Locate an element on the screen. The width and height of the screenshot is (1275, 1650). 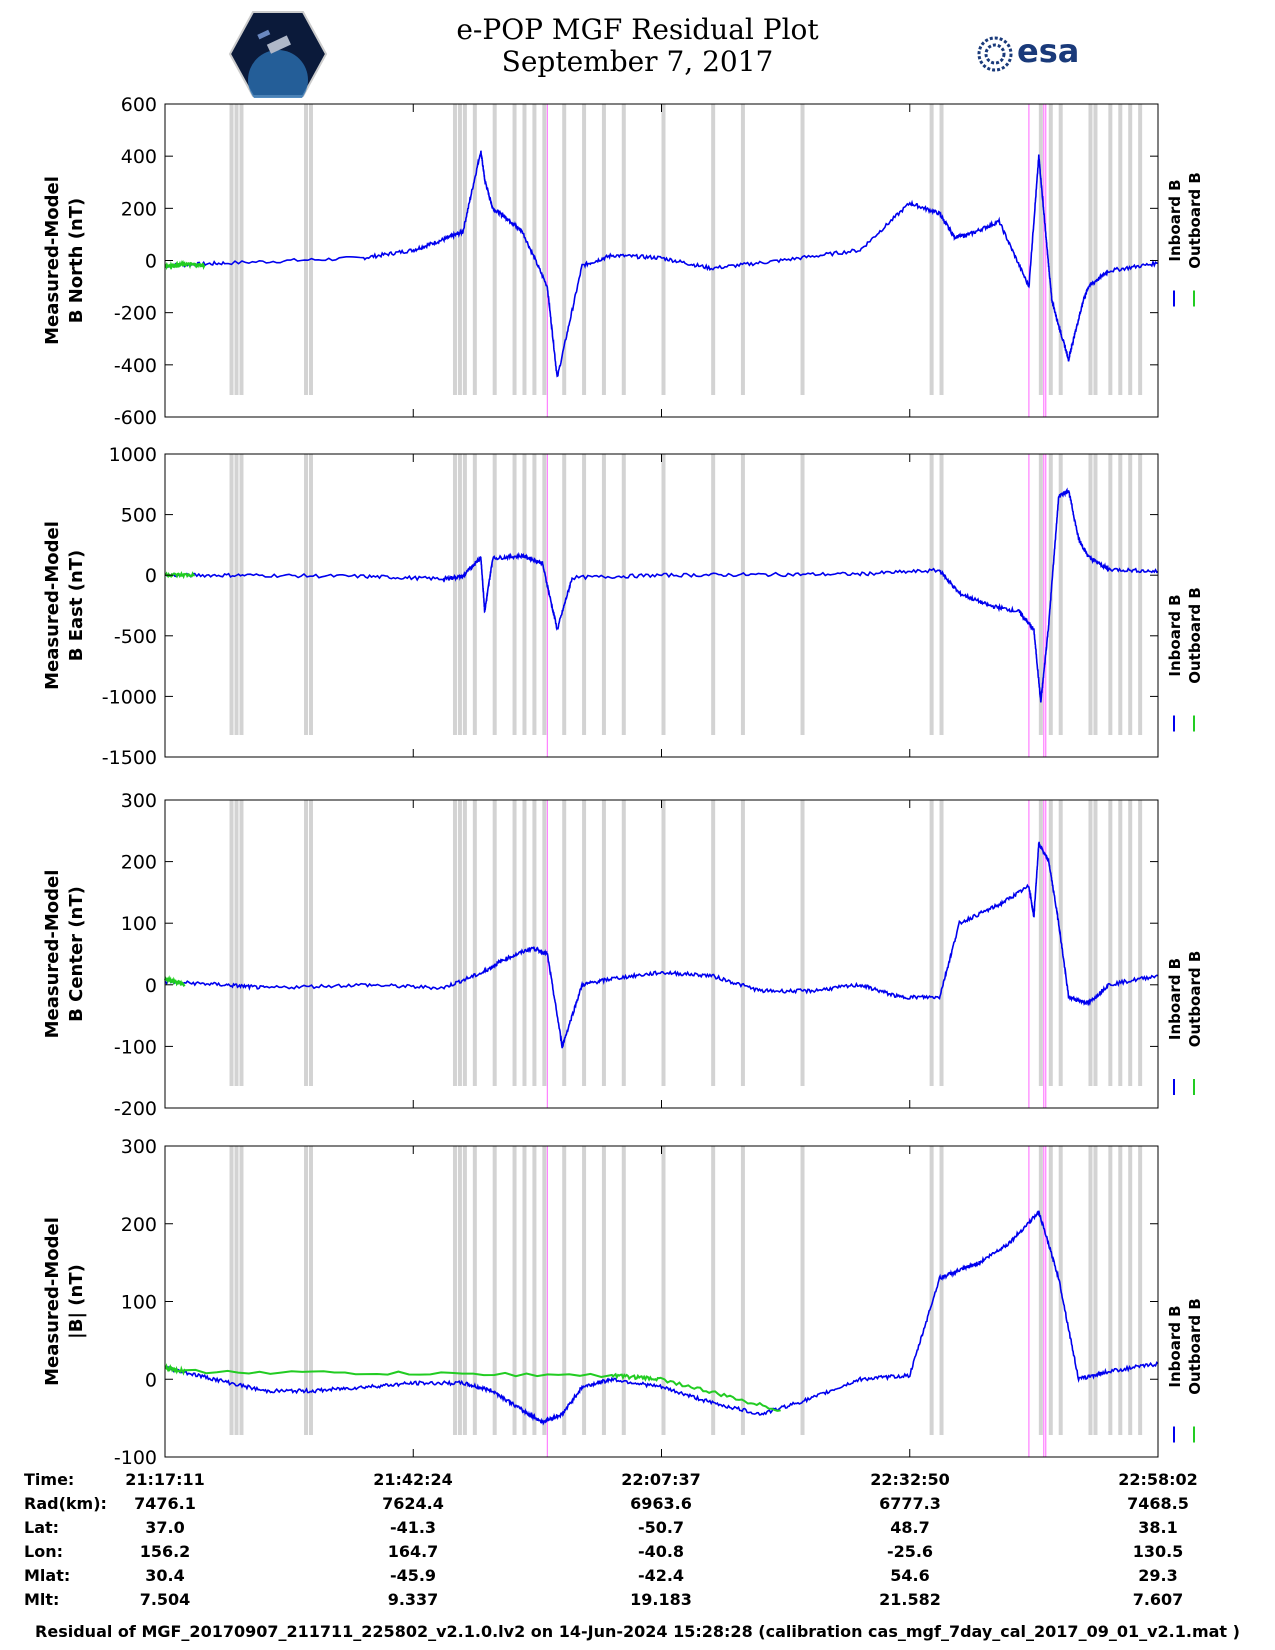
ephemeris-cell: 7476.1 is located at coordinates (165, 1503).